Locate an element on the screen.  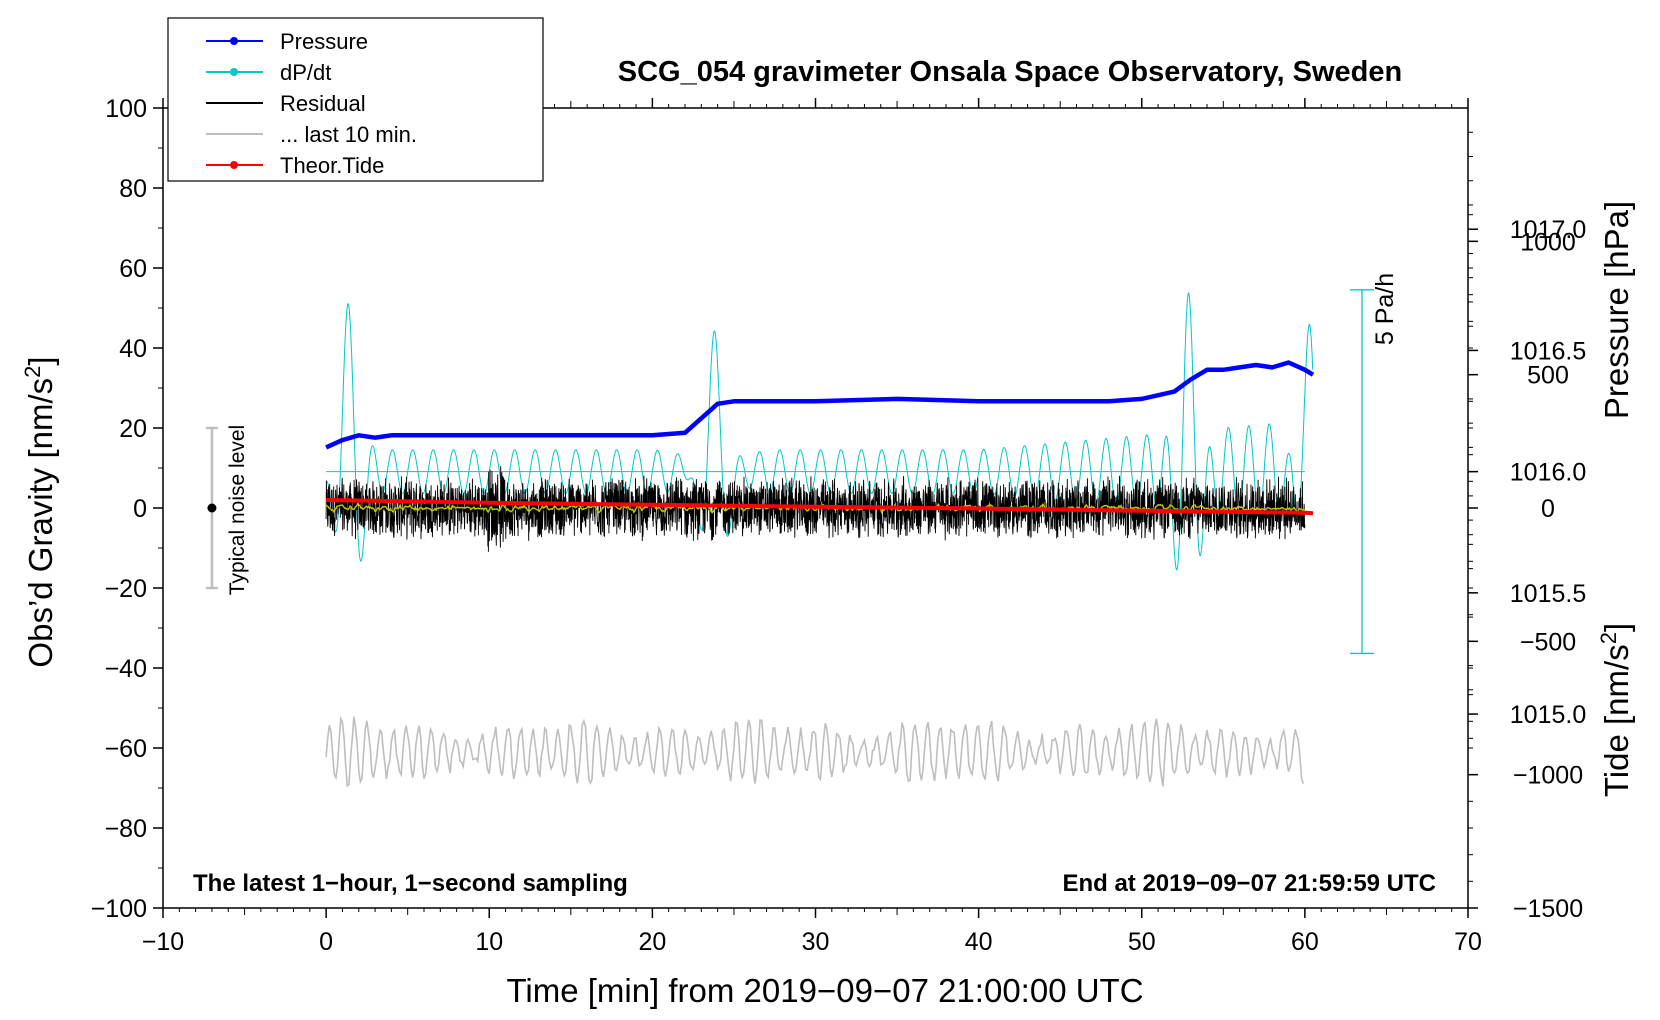
y-tide-tick-label: 1000 is located at coordinates (1548, 242).